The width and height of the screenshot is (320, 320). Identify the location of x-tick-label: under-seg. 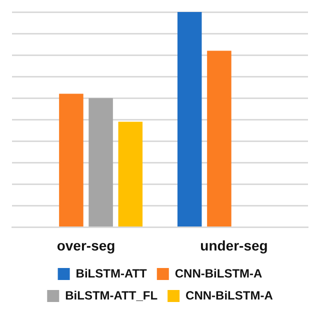
(234, 245).